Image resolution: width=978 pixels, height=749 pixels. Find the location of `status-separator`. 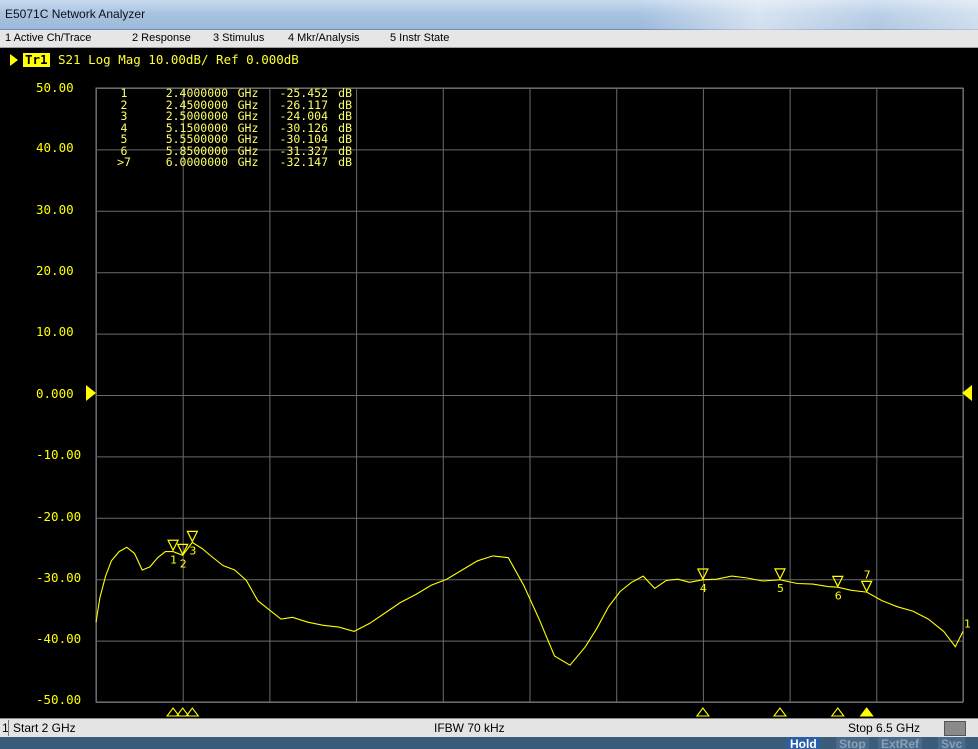

status-separator is located at coordinates (8, 728).